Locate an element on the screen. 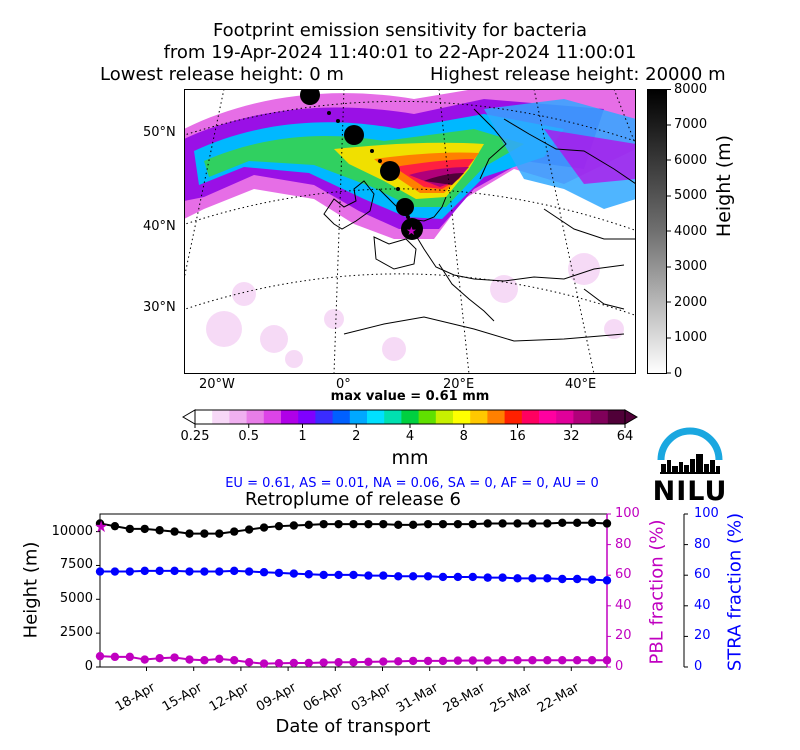 This screenshot has width=800, height=750. y-left-tick-label: 10000 is located at coordinates (72, 531).